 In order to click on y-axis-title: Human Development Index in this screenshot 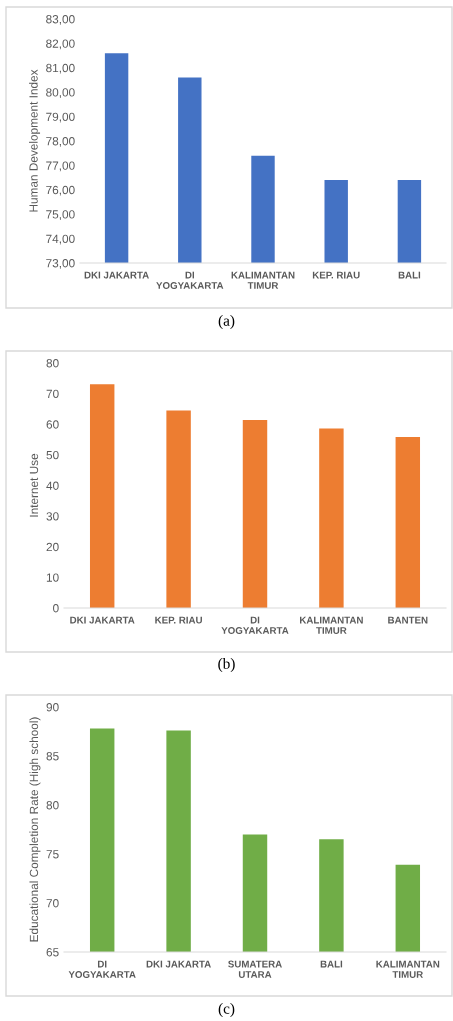, I will do `click(35, 140)`.